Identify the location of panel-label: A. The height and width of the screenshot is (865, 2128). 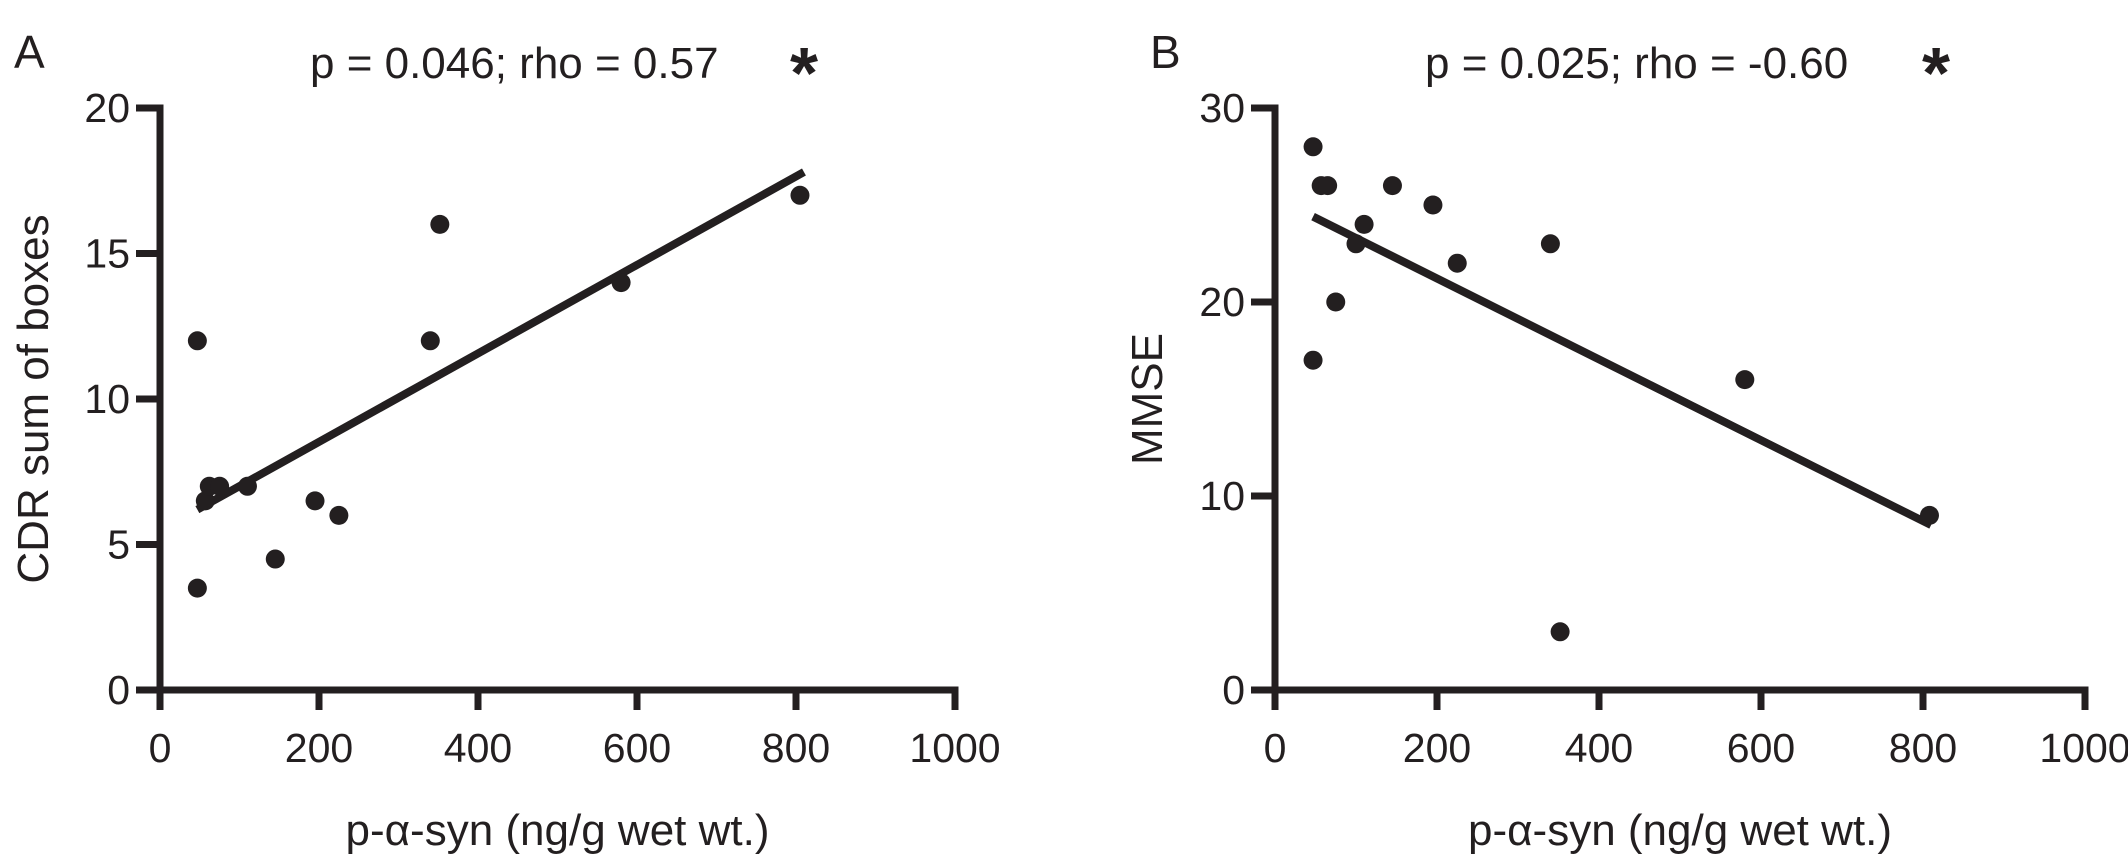
(29, 52).